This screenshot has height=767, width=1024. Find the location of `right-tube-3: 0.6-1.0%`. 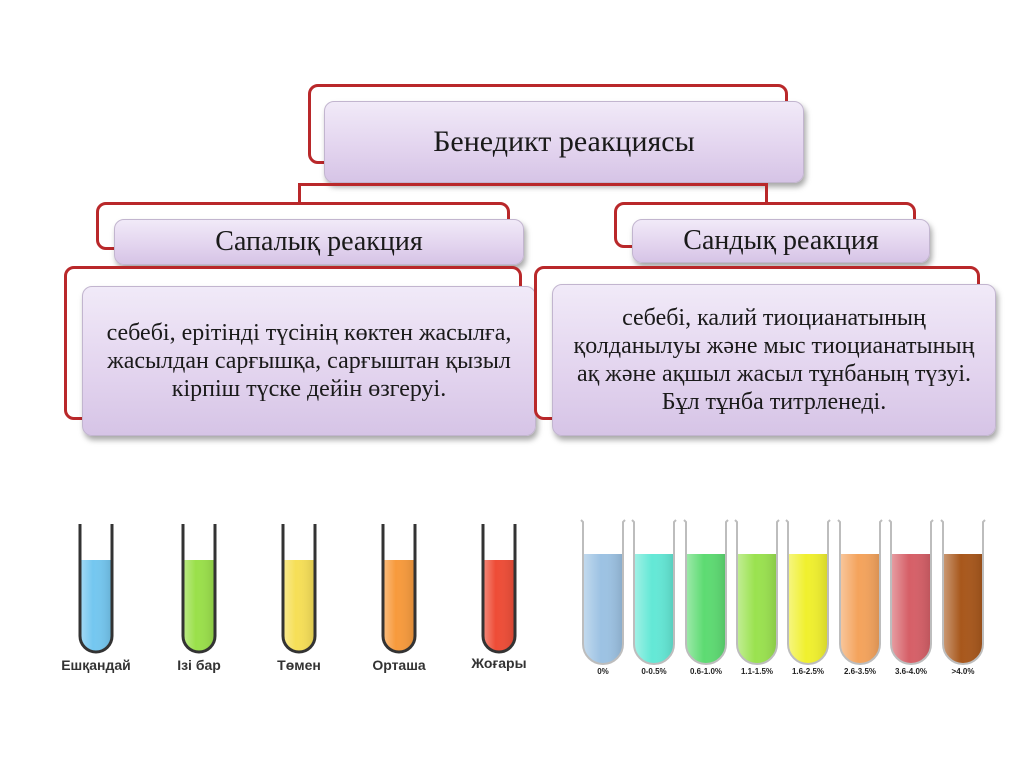

right-tube-3: 0.6-1.0% is located at coordinates (706, 597).